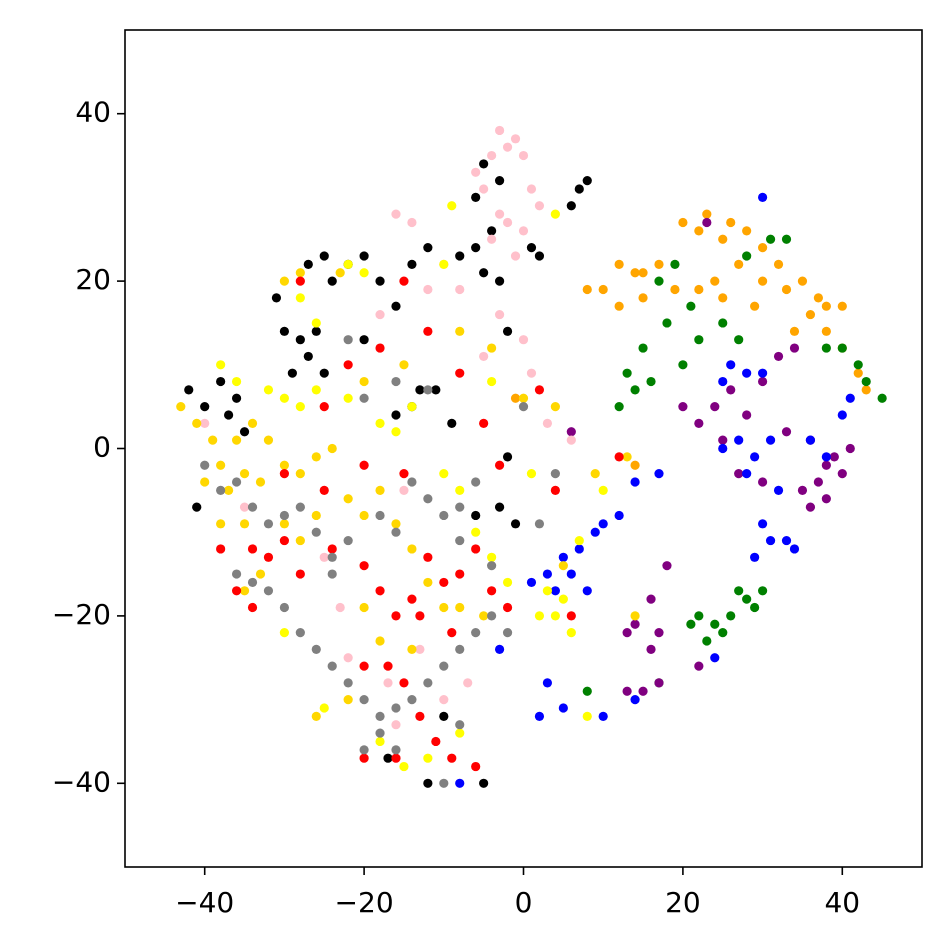 This screenshot has width=952, height=952. What do you see at coordinates (683, 902) in the screenshot?
I see `x-tick-label: 20` at bounding box center [683, 902].